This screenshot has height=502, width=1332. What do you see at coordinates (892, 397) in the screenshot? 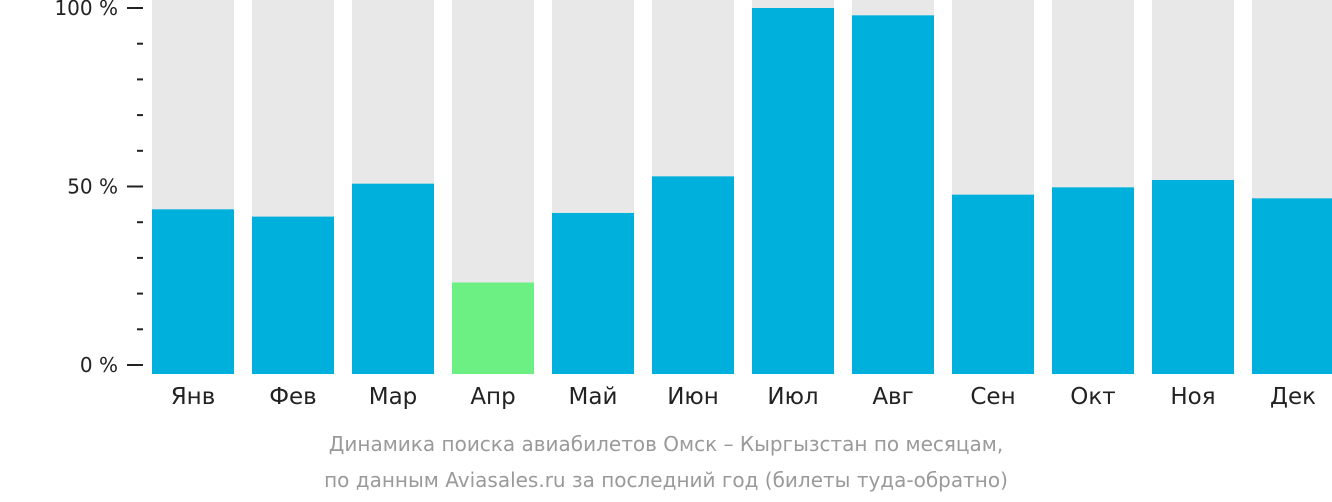
I see `x-tick-label-8: Авг` at bounding box center [892, 397].